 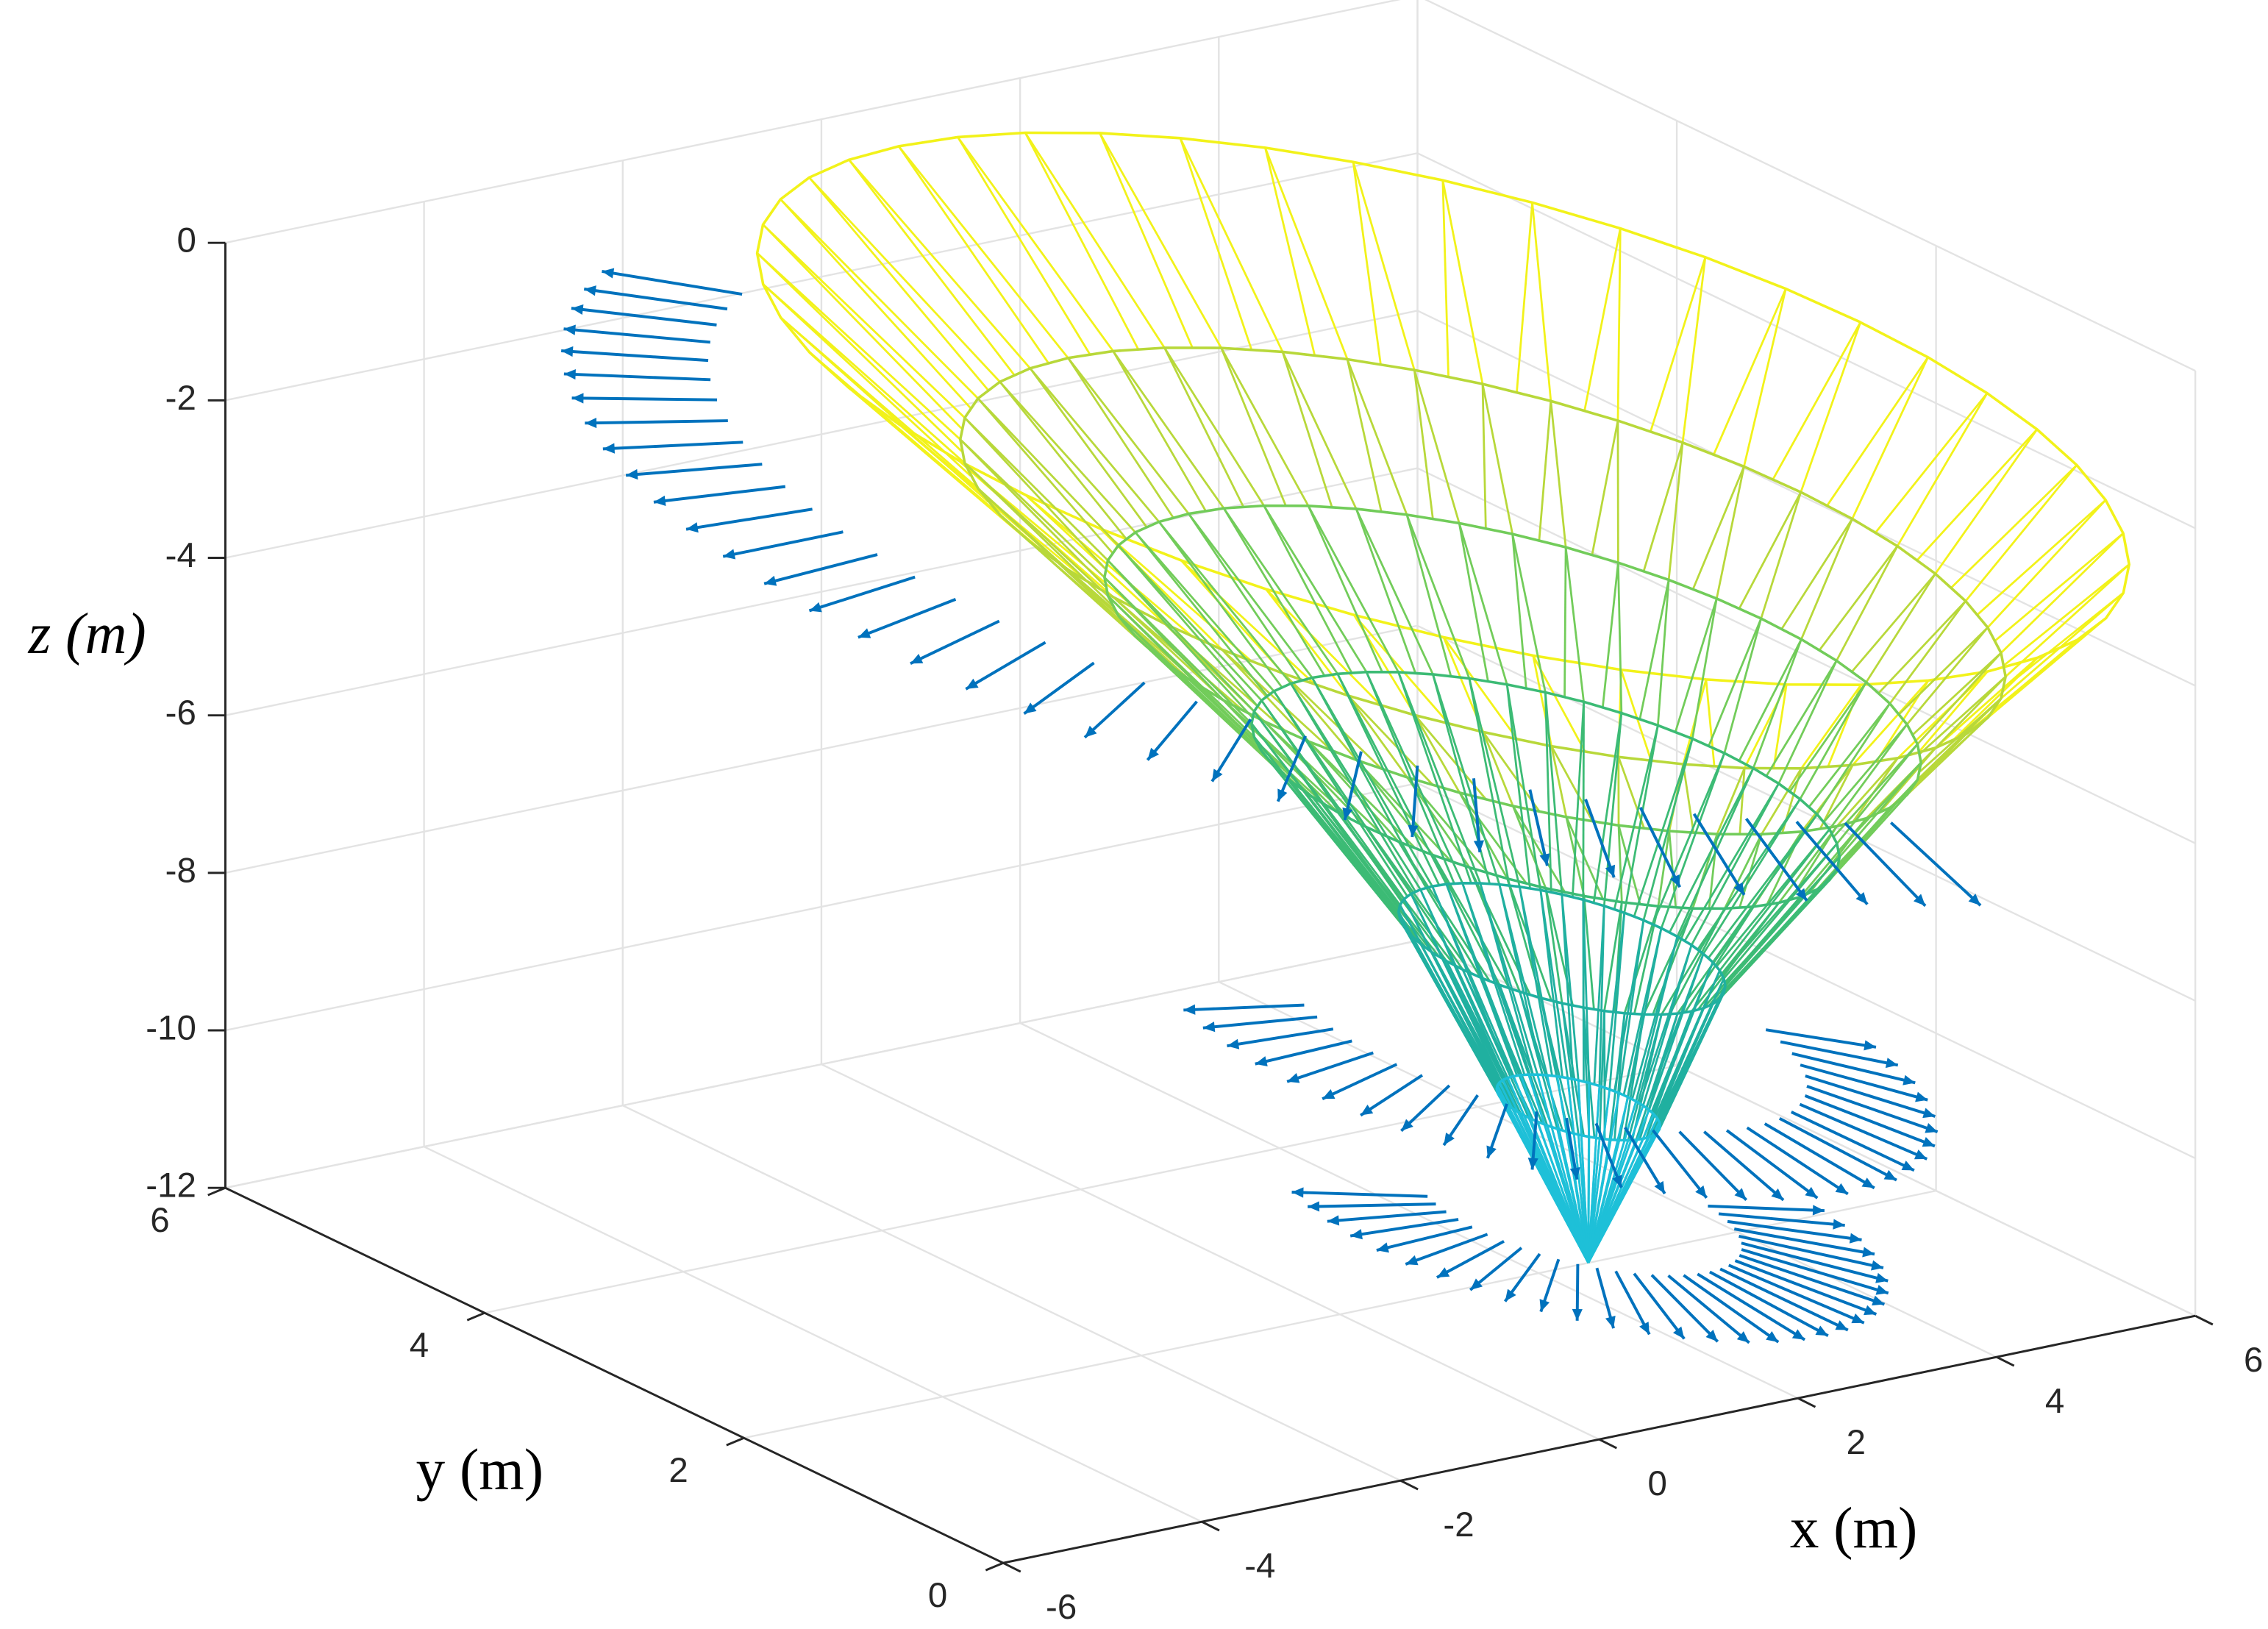 What do you see at coordinates (479, 1471) in the screenshot?
I see `y-axis-title: y (m)` at bounding box center [479, 1471].